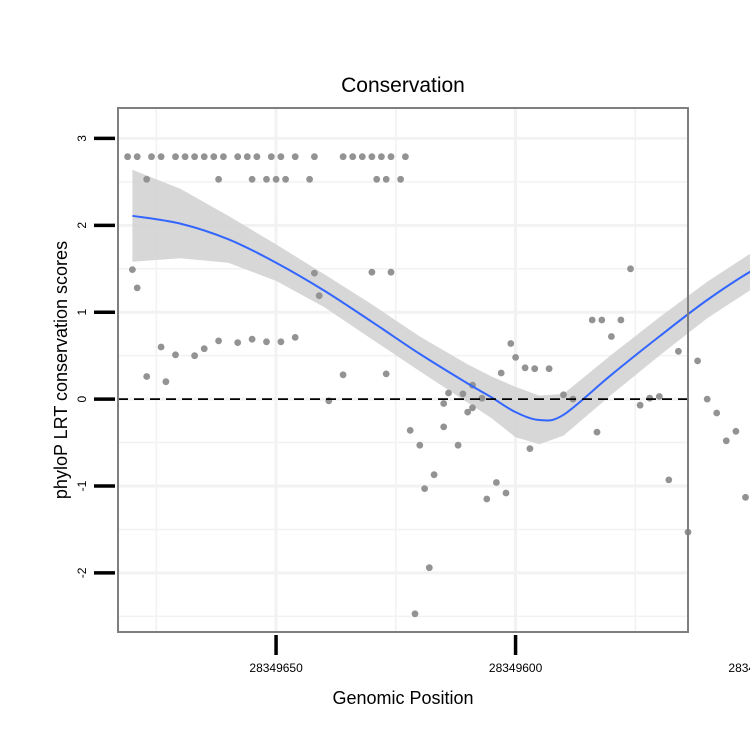 The width and height of the screenshot is (750, 750). I want to click on x-tick-label: 28349650, so click(276, 668).